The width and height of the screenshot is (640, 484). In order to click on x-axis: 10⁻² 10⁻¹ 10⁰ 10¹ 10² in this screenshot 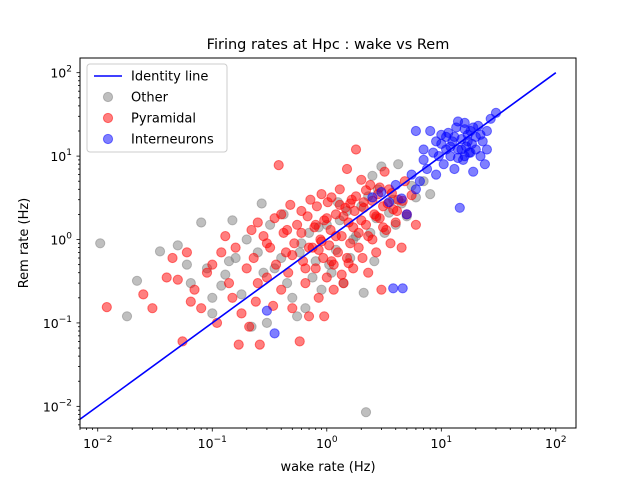, I will do `click(323, 439)`.